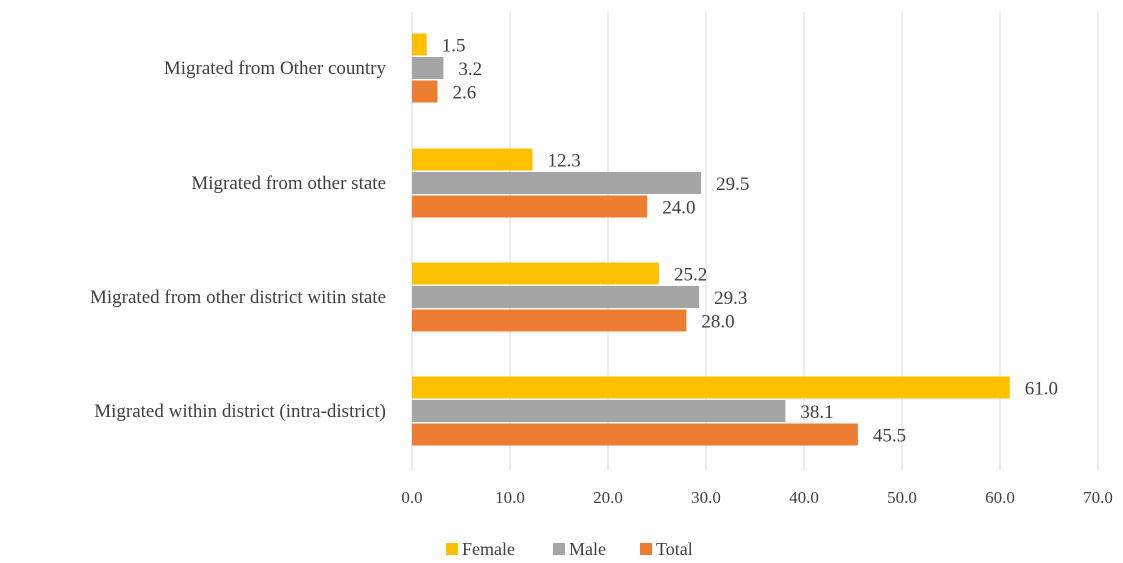 This screenshot has width=1123, height=563. Describe the element at coordinates (674, 549) in the screenshot. I see `legend-label: Total` at that location.